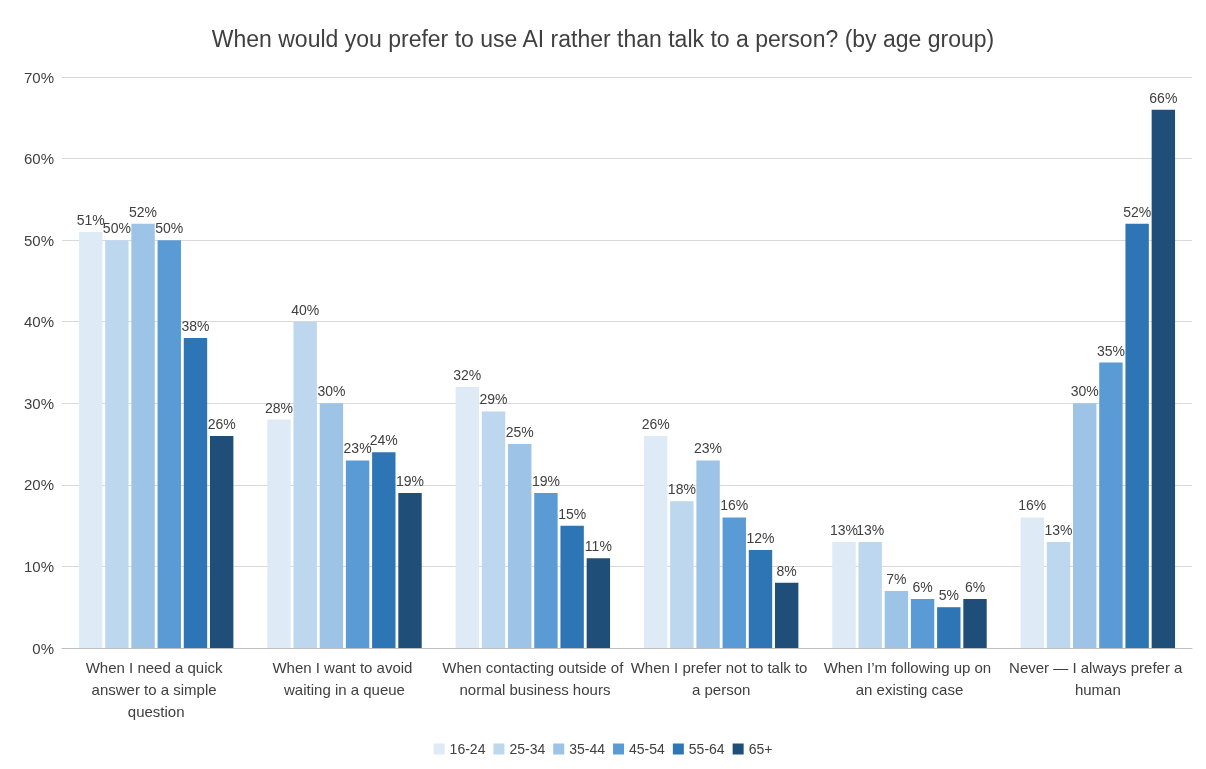 The height and width of the screenshot is (769, 1206). What do you see at coordinates (706, 749) in the screenshot?
I see `legend-label: 55-64` at bounding box center [706, 749].